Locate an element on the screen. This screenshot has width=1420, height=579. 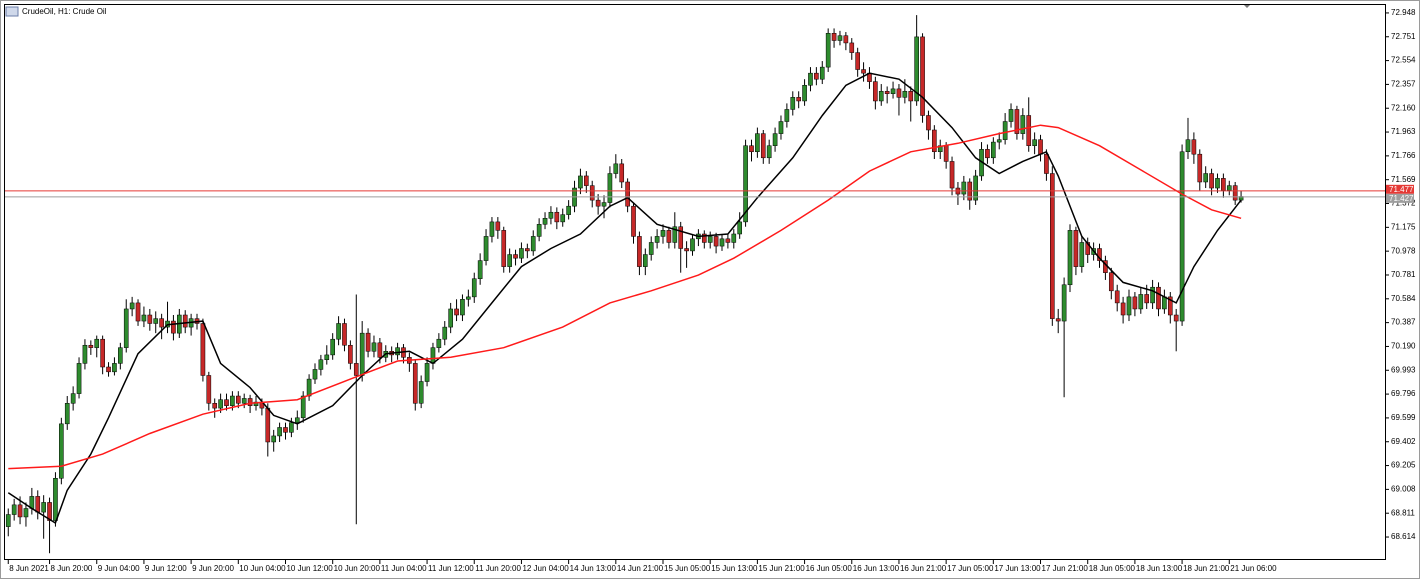
price-label: 71.477 is located at coordinates (1401, 189).